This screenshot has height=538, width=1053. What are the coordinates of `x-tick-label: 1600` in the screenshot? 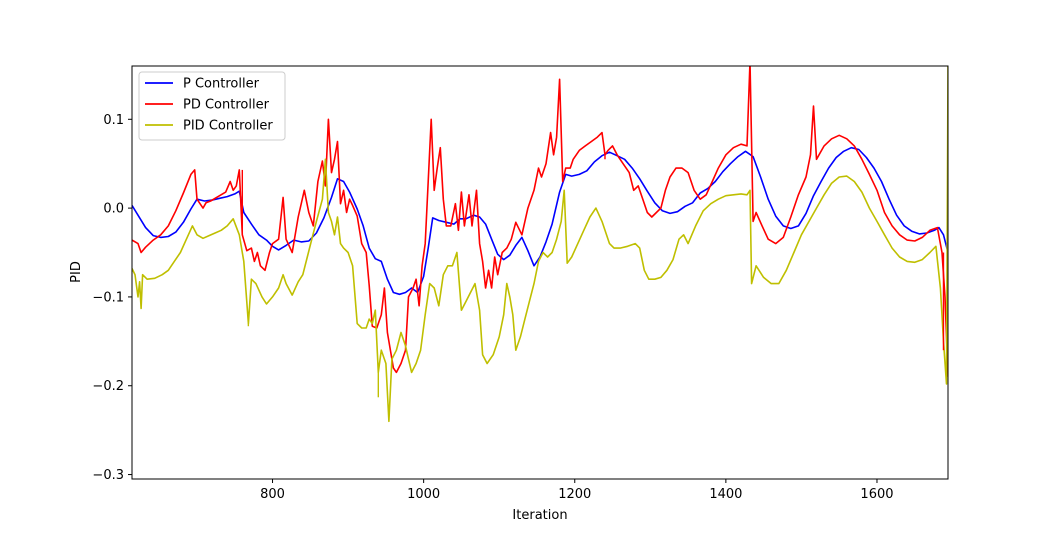 It's located at (876, 494).